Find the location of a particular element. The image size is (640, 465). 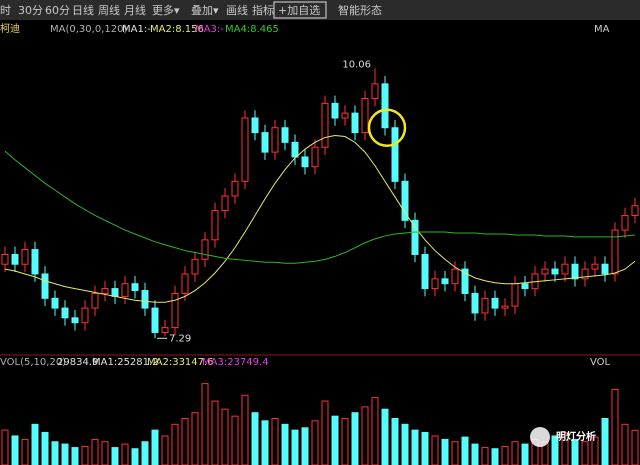

toolbar-item: 叠加▾ is located at coordinates (205, 10).